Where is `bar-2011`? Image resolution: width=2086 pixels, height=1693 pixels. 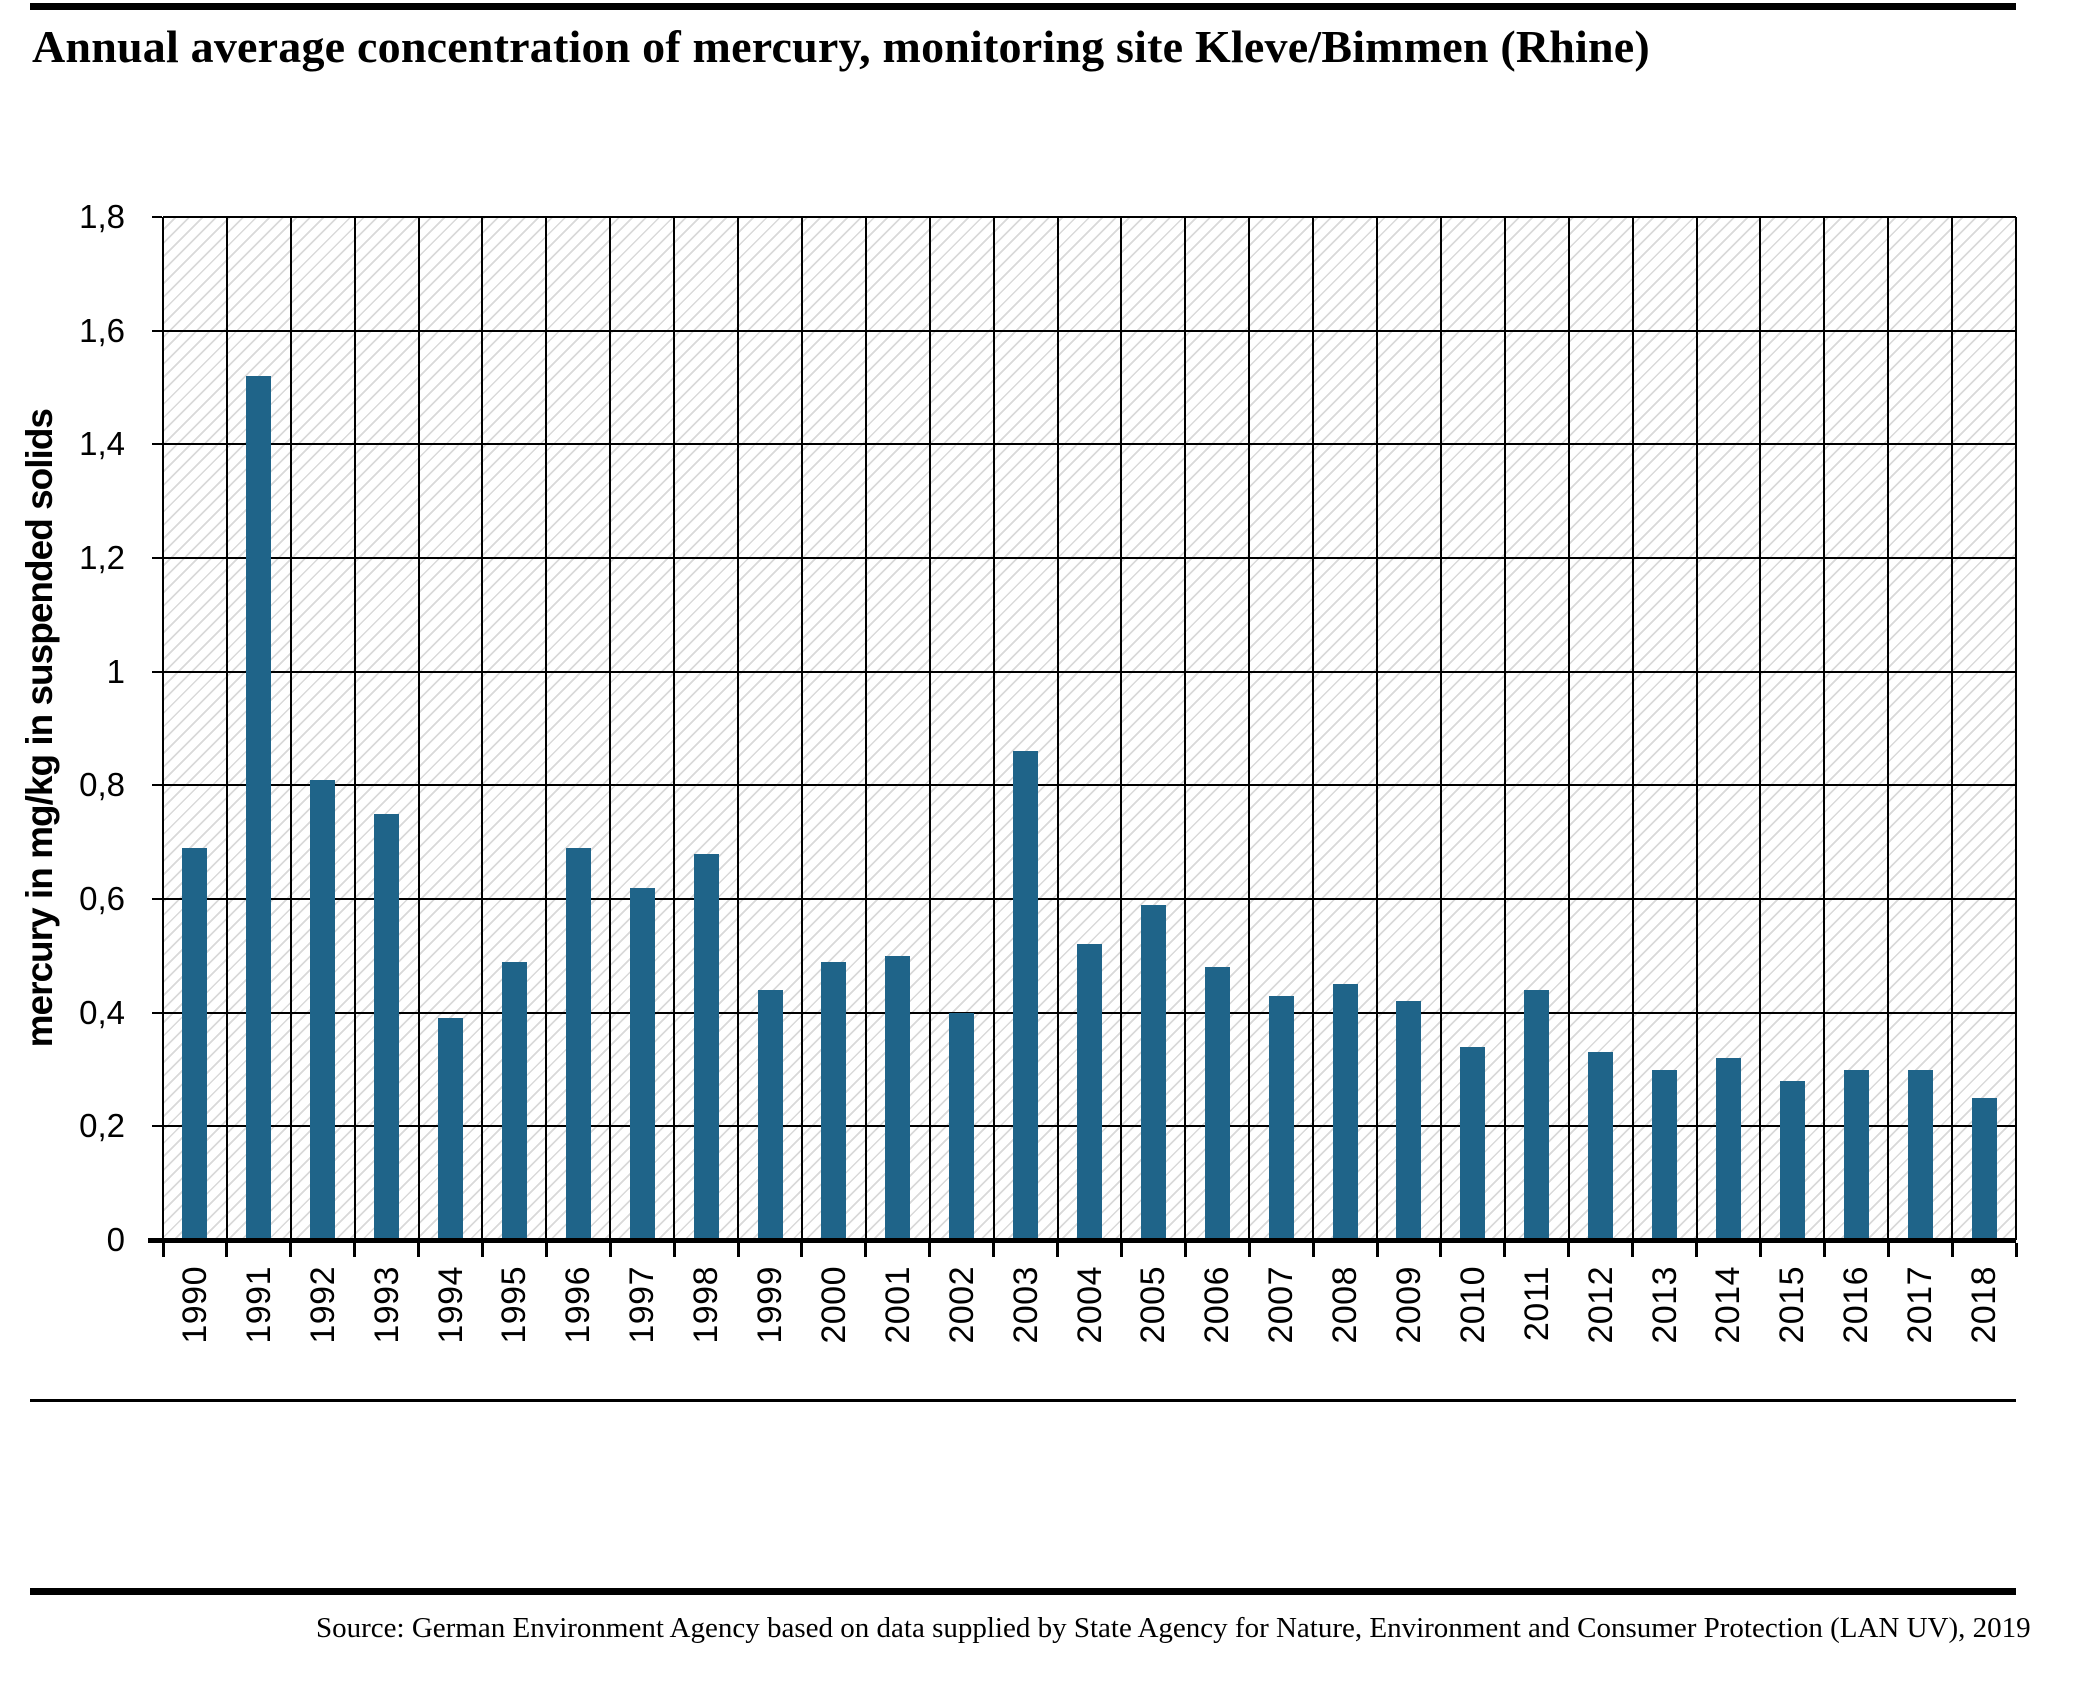 bar-2011 is located at coordinates (1537, 1114).